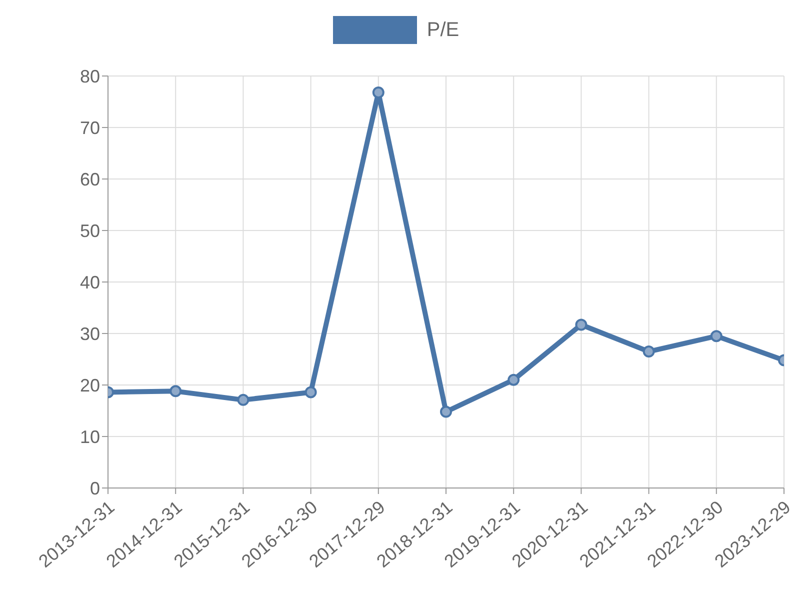 This screenshot has height=600, width=800. I want to click on y-tick-label: 20, so click(90, 385).